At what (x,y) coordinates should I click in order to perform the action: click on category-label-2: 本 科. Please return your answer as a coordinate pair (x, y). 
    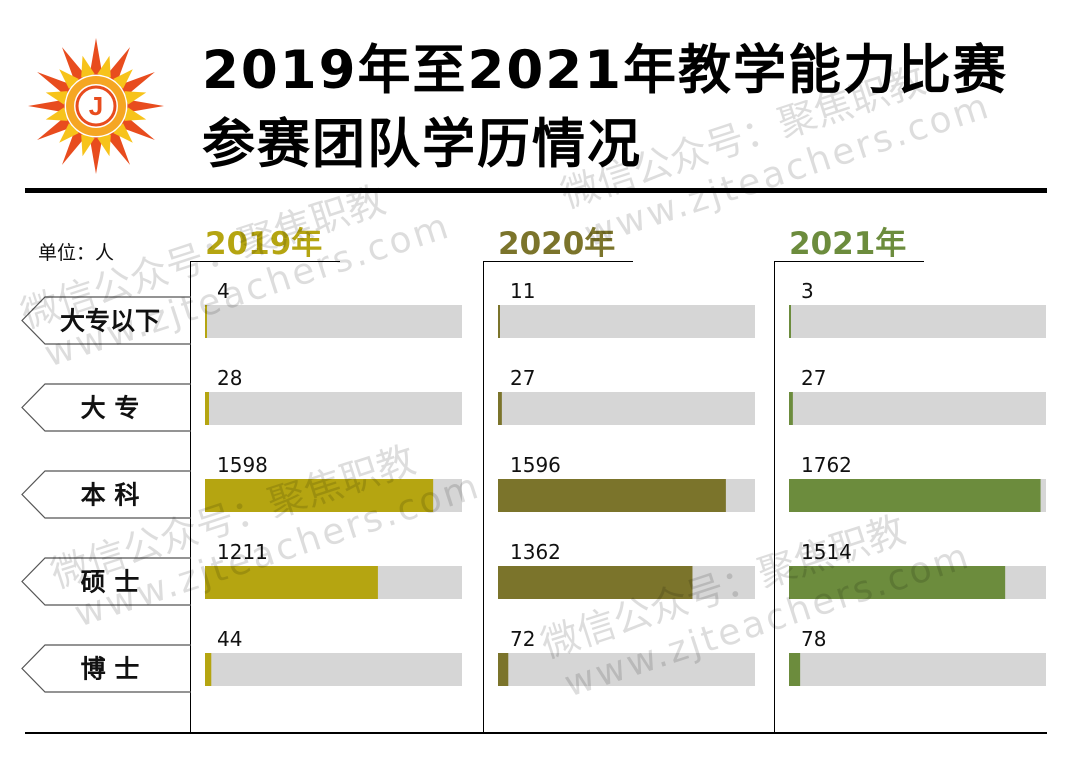
    Looking at the image, I should click on (106, 494).